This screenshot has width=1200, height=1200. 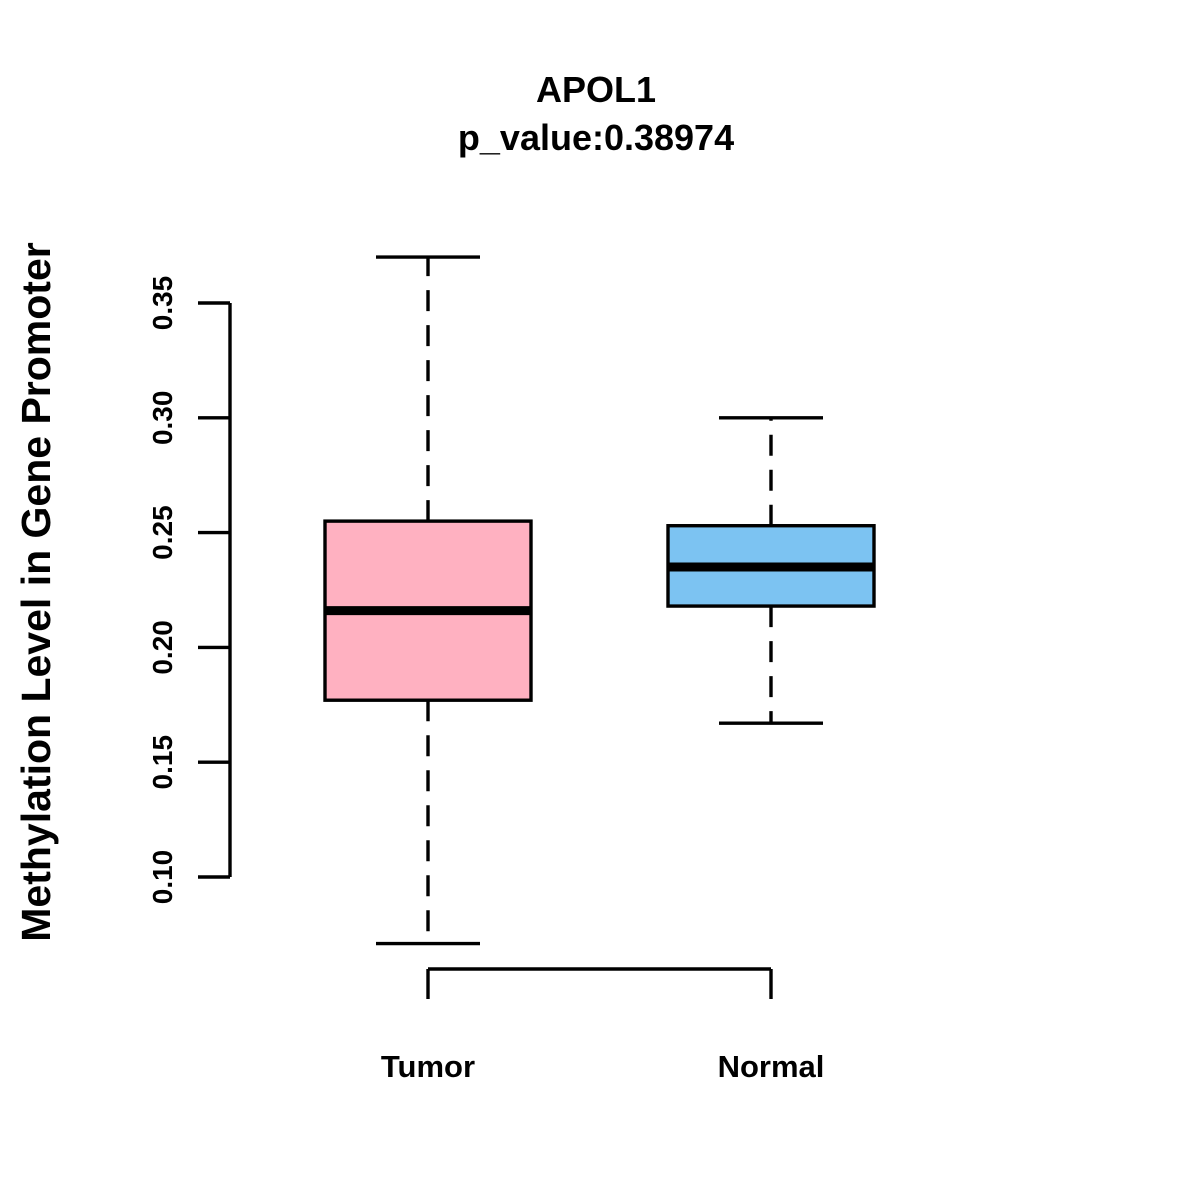 I want to click on chart-title-block: APOL1 p_value:0.38974, so click(x=596, y=114).